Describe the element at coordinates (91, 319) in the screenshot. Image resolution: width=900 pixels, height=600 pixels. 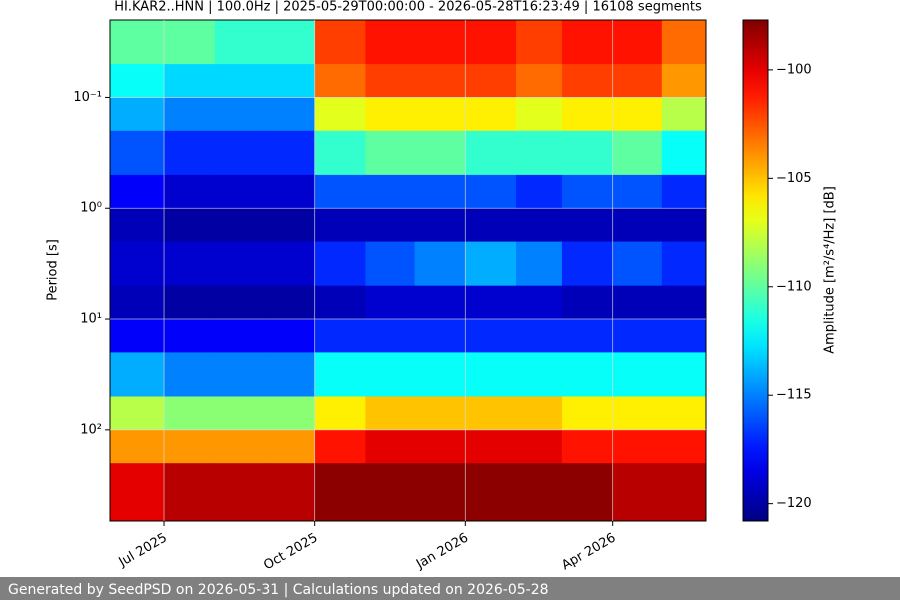
I see `y-tick-label: 10¹` at that location.